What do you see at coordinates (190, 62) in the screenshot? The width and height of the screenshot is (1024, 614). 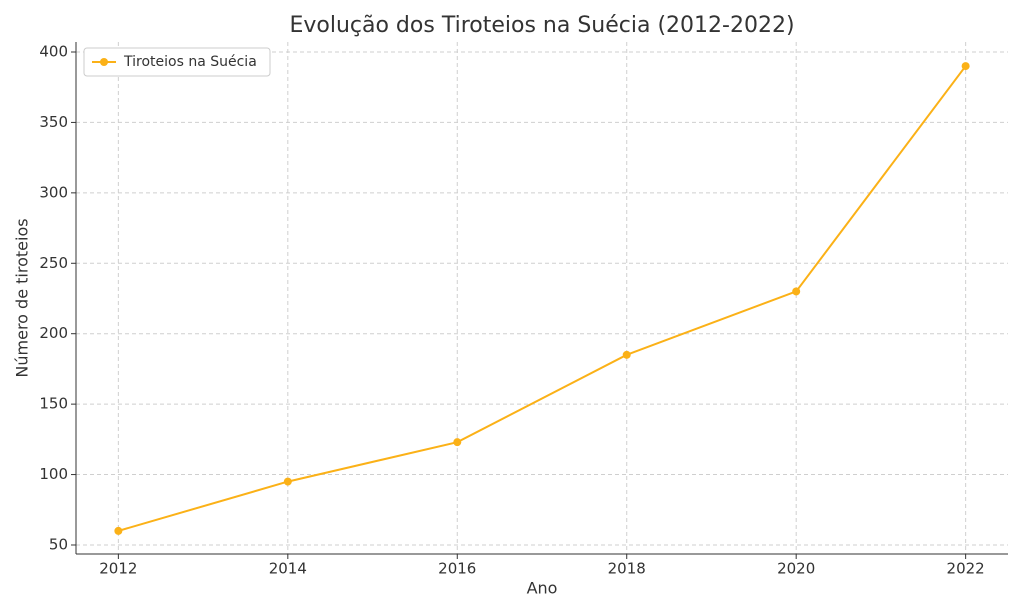 I see `legend-label: Tiroteios na Suécia` at bounding box center [190, 62].